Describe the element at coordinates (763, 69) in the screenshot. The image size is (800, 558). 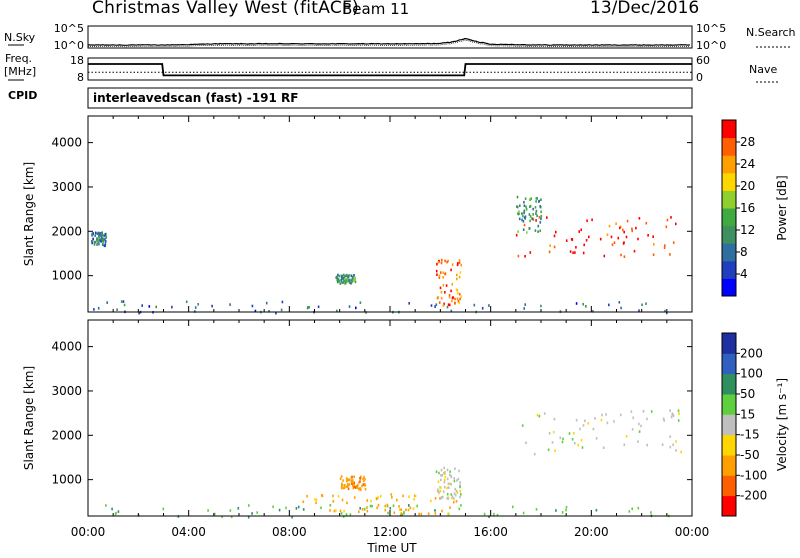
I see `nave-label: Nave` at that location.